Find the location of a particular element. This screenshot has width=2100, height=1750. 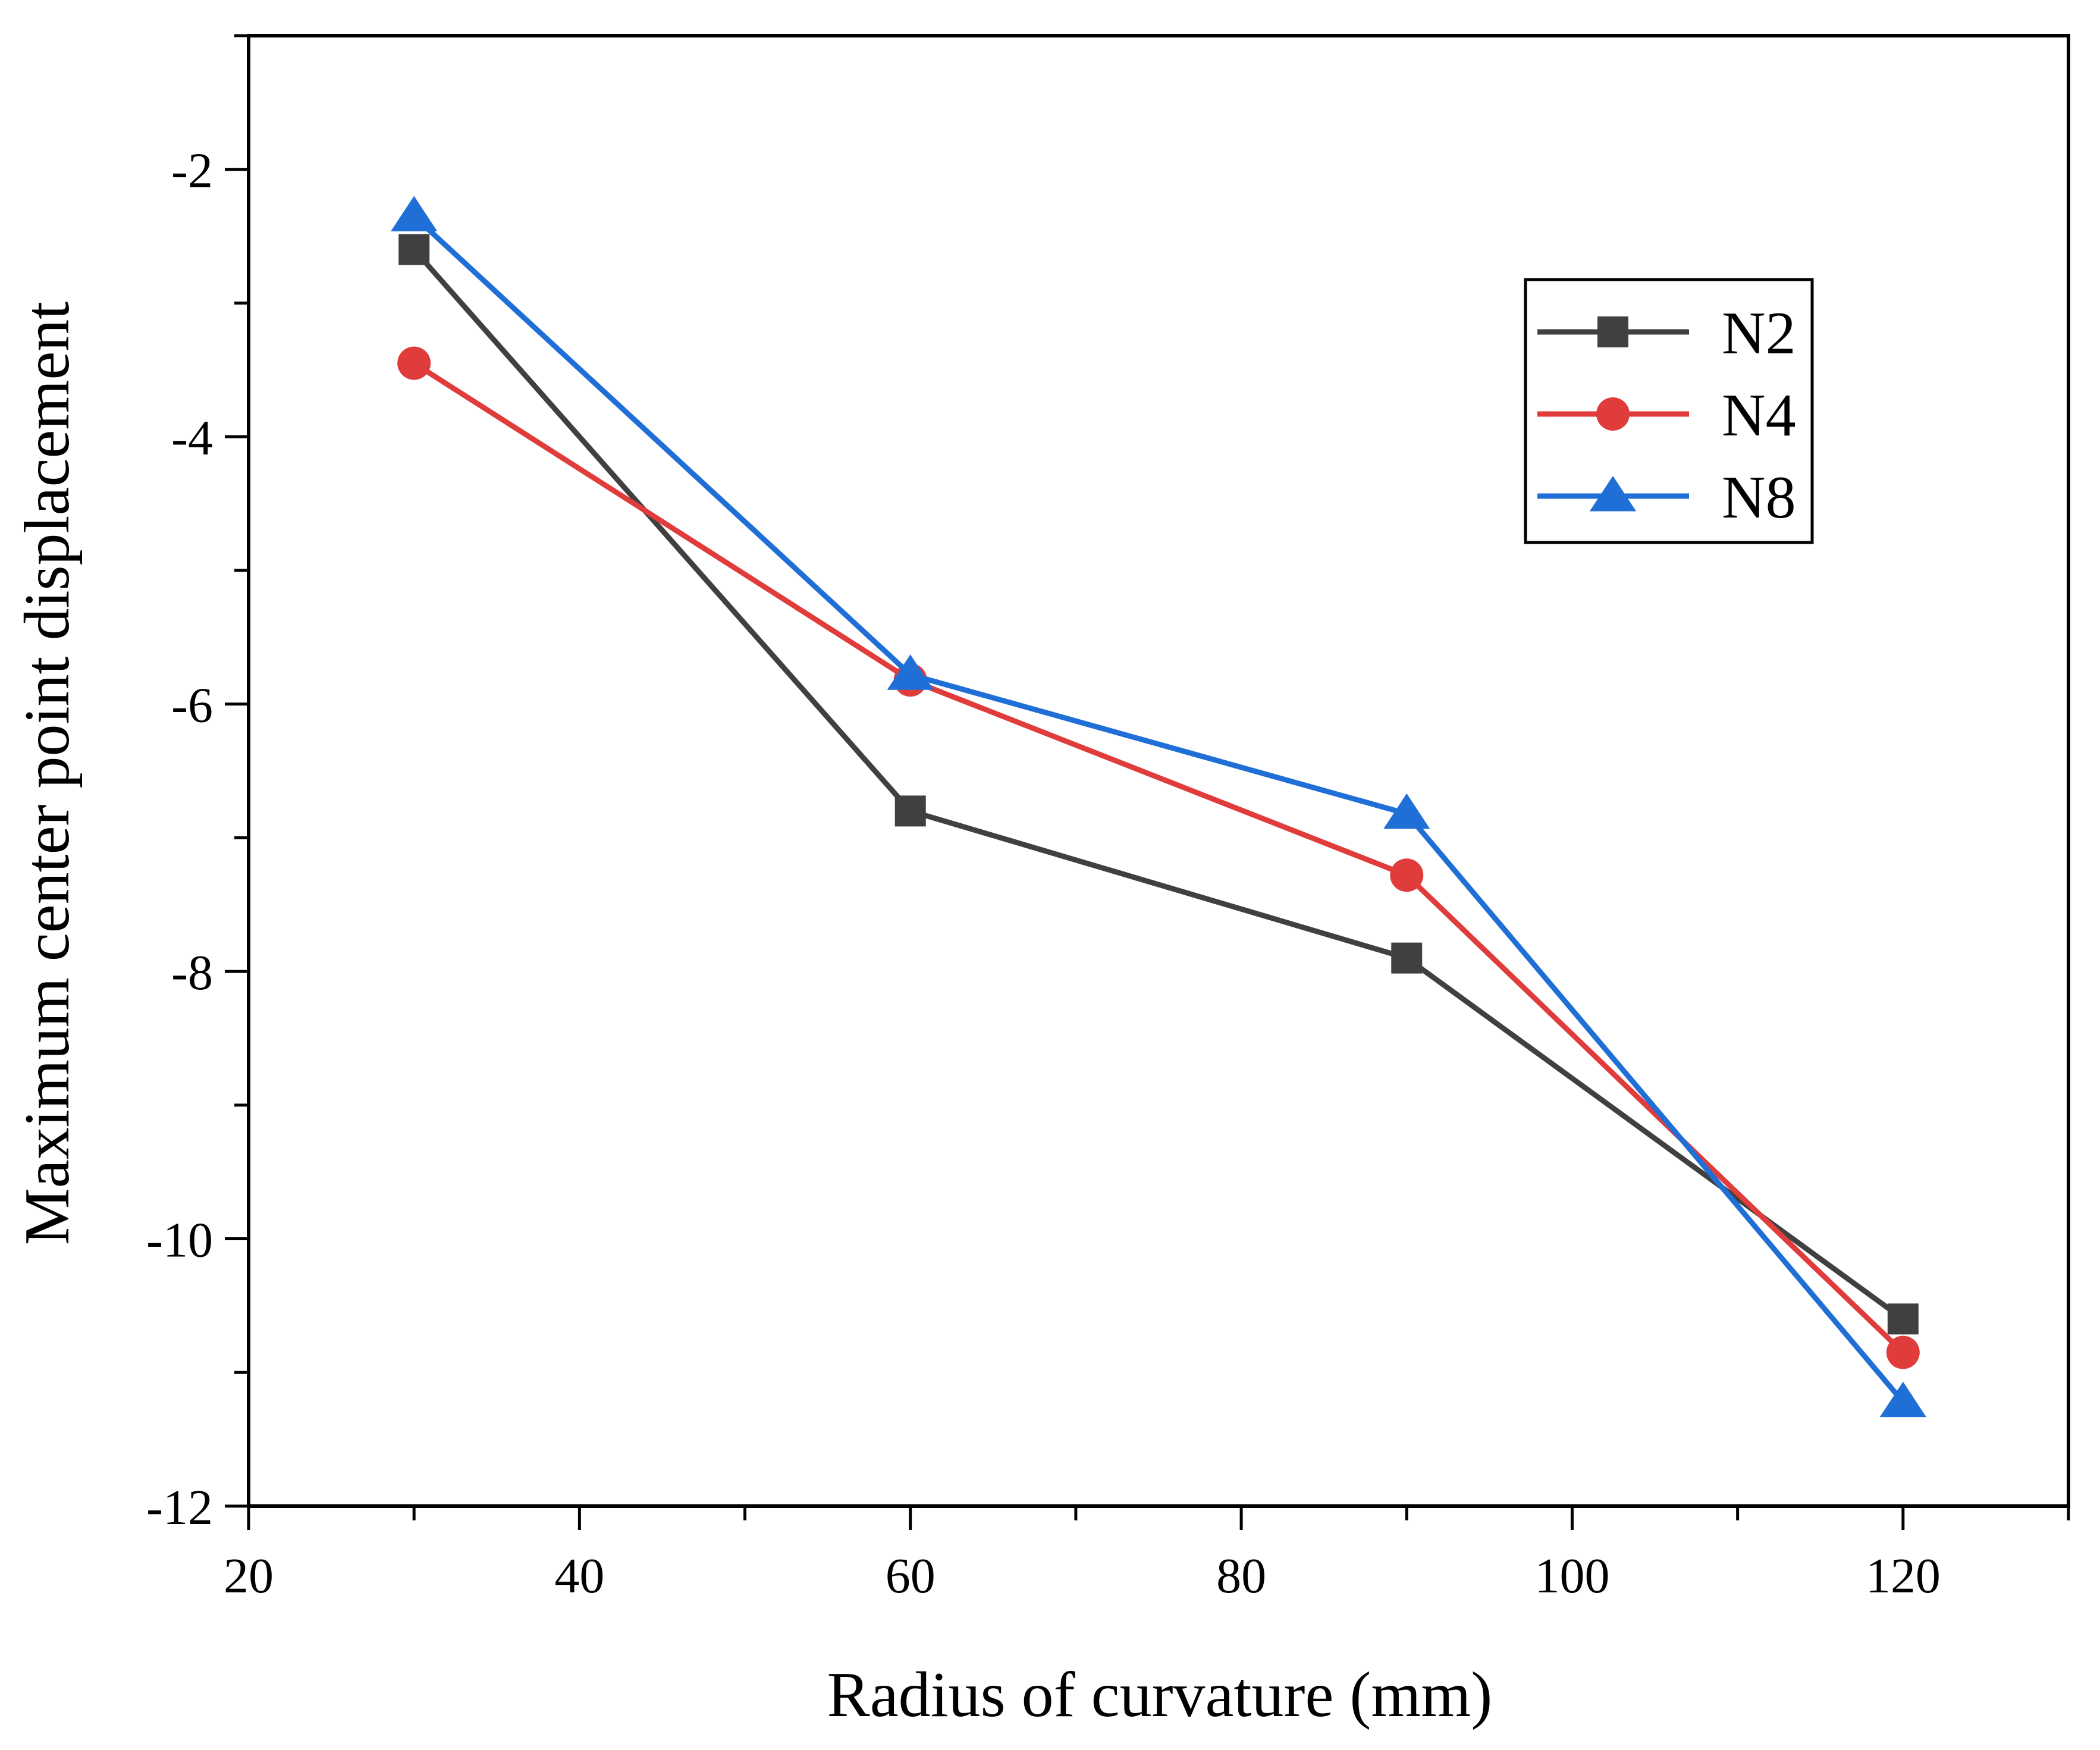

x-tick-label: 100 is located at coordinates (1571, 1576).